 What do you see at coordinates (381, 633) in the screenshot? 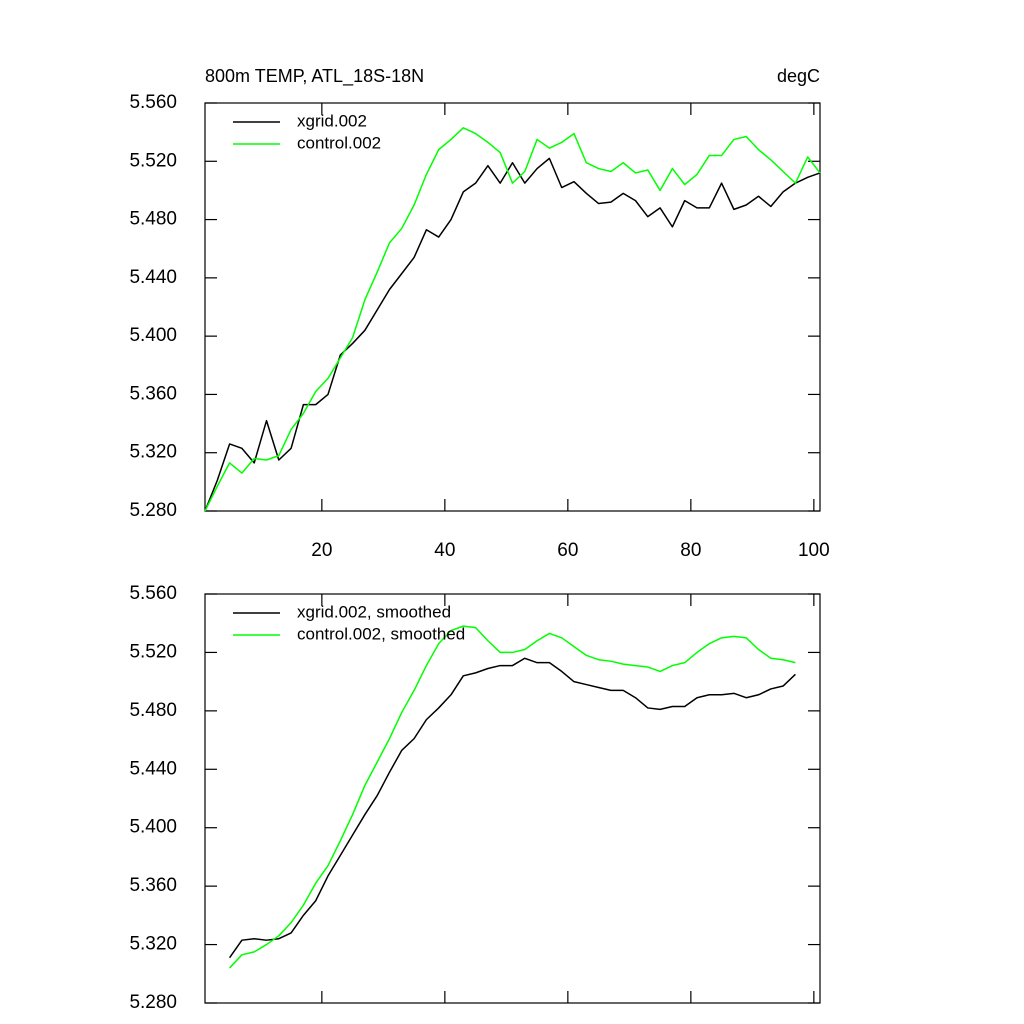
I see `legend-label: control.002, smoothed` at bounding box center [381, 633].